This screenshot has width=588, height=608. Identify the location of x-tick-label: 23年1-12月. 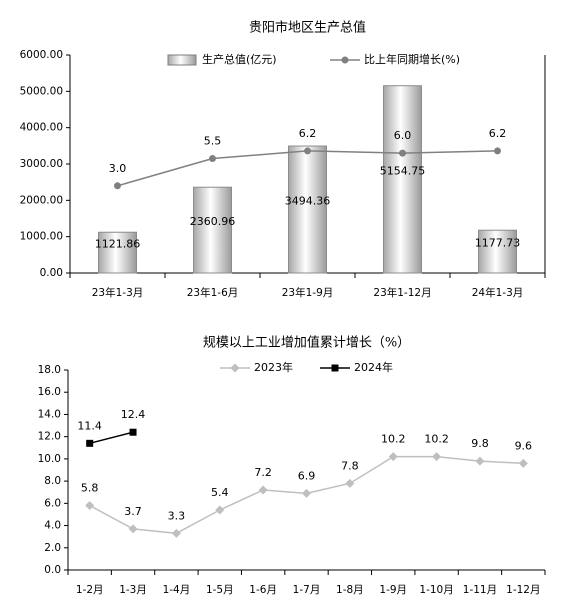
(402, 292).